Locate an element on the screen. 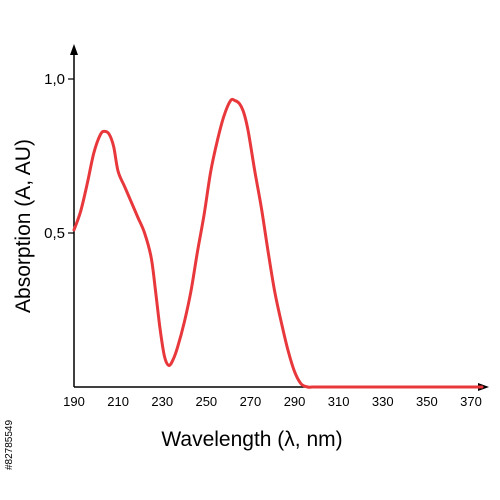 Image resolution: width=500 pixels, height=500 pixels. y-ticks: 0,5 1,0 is located at coordinates (59, 156).